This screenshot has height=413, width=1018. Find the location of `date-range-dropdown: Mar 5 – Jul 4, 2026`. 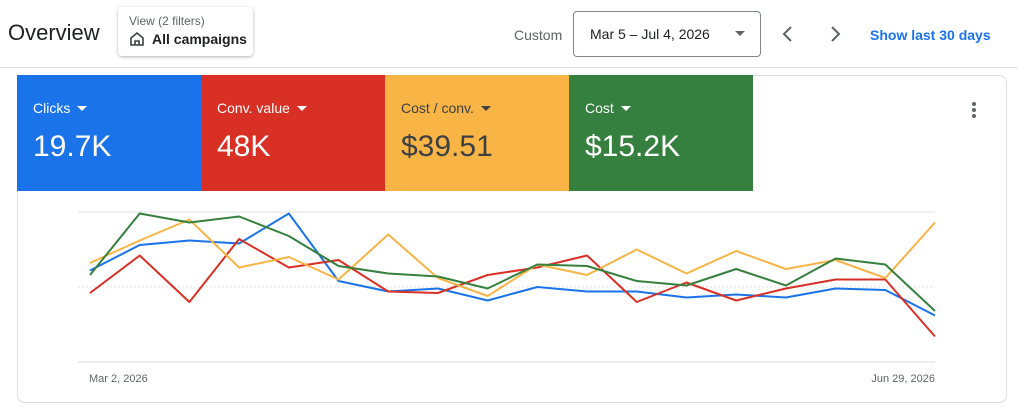

date-range-dropdown: Mar 5 – Jul 4, 2026 is located at coordinates (667, 34).